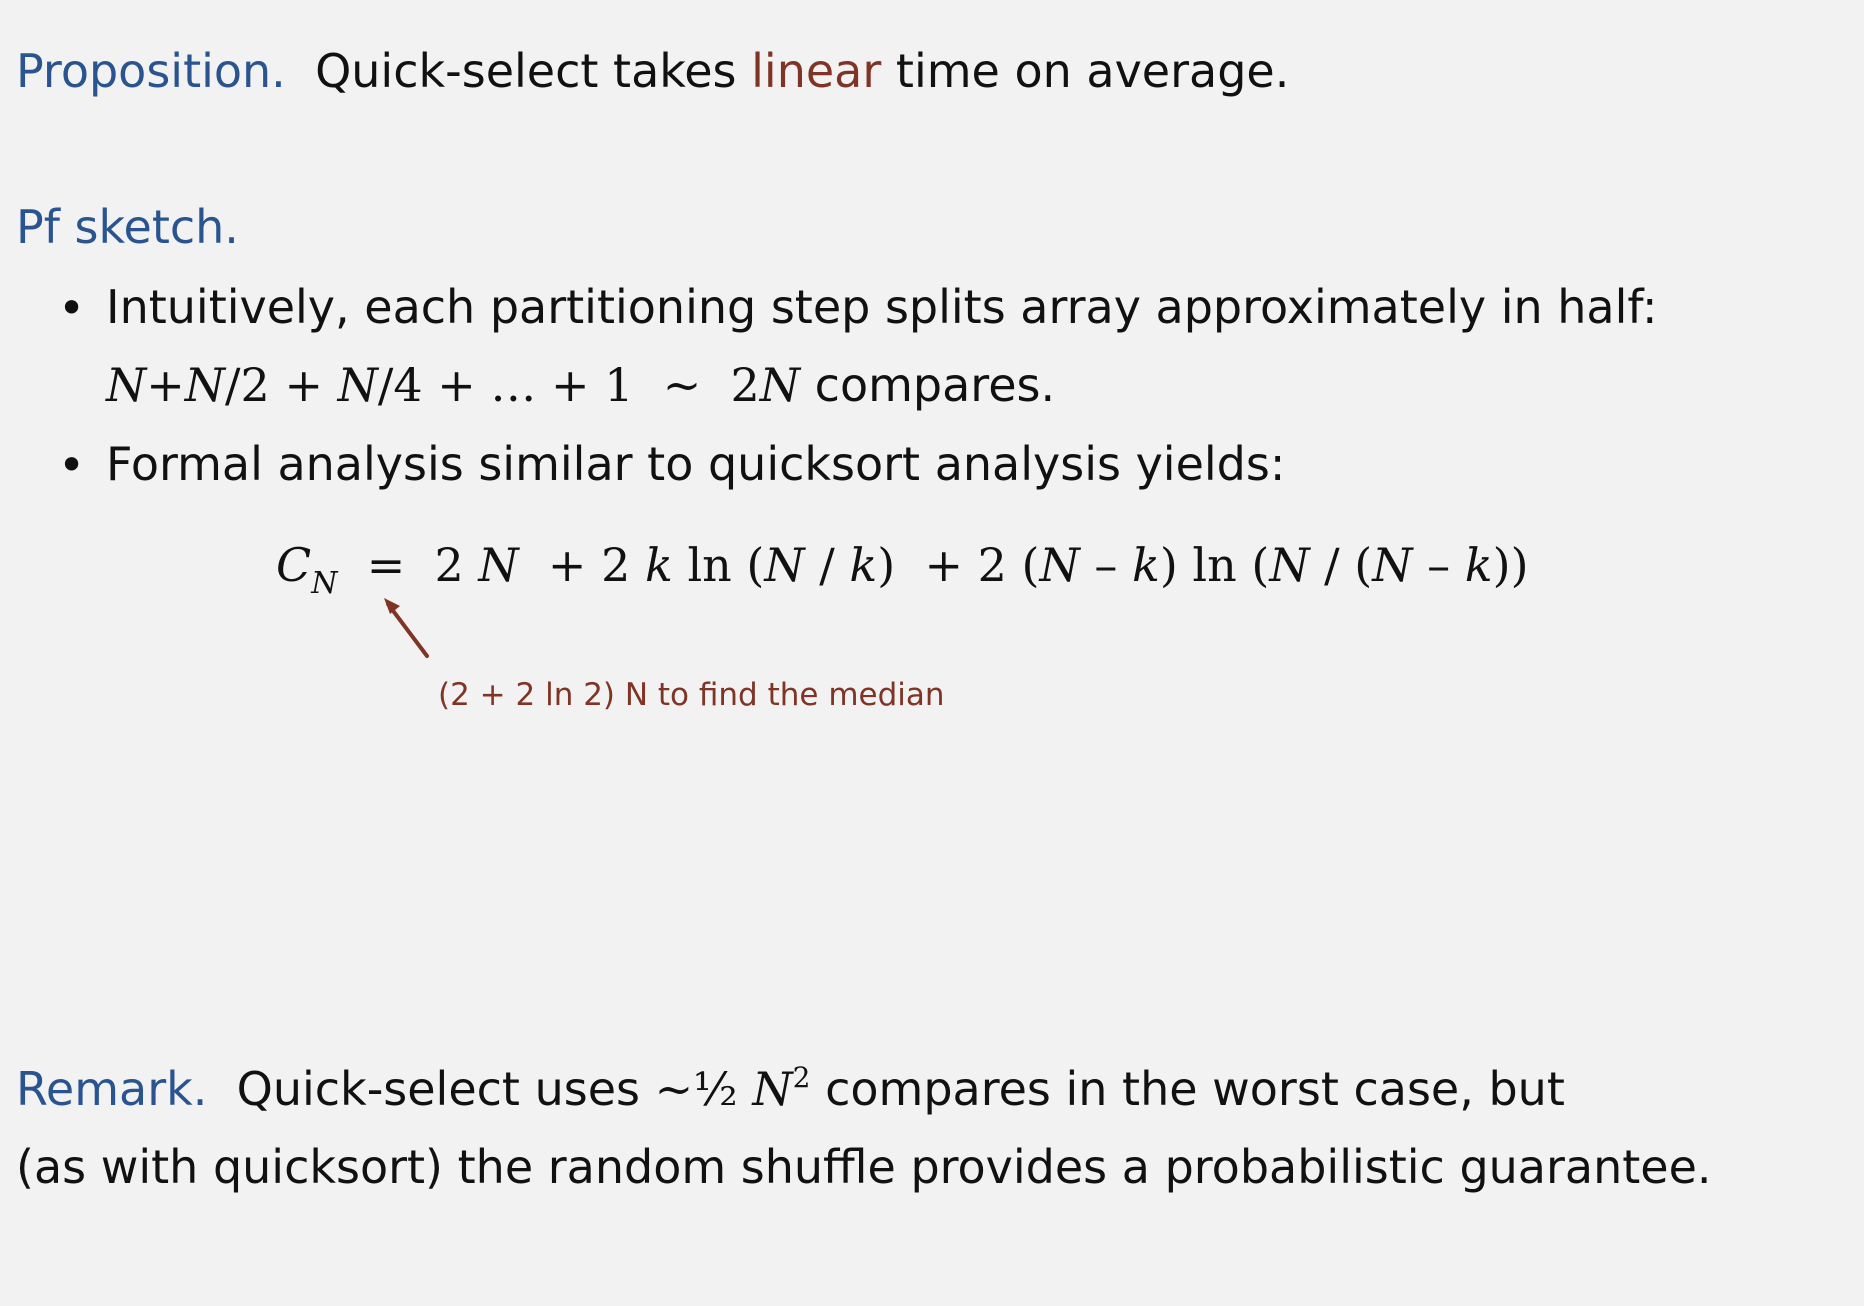  Describe the element at coordinates (691, 695) in the screenshot. I see `annotation-text: (2 + 2 ln 2) N to find the median` at that location.